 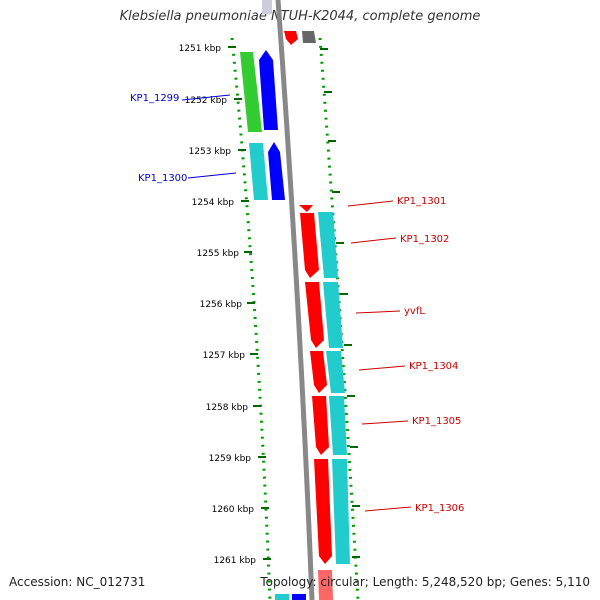 I want to click on gene-kp1-1300-blue, so click(x=276, y=171).